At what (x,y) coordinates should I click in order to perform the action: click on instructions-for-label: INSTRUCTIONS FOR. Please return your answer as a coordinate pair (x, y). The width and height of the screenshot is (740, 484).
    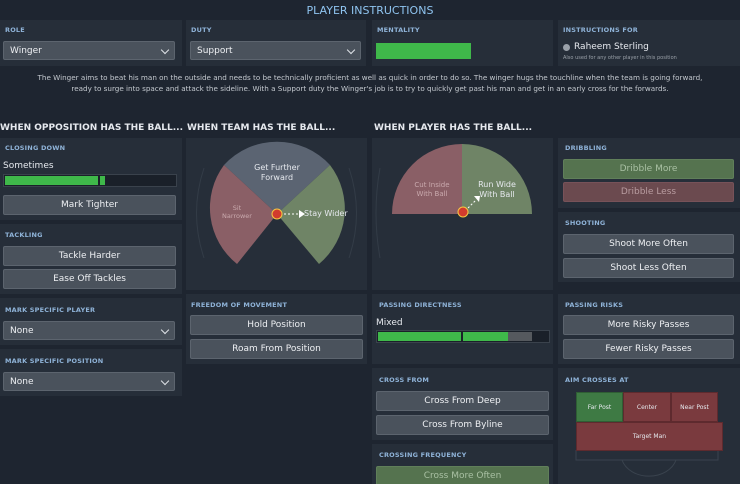
    Looking at the image, I should click on (600, 30).